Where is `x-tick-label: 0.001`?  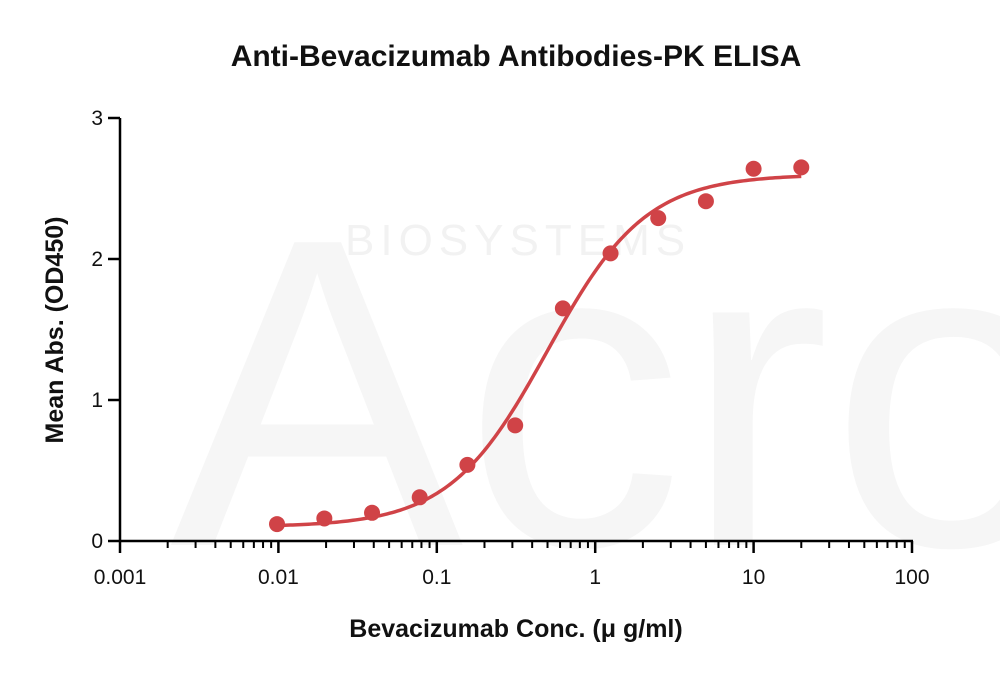 x-tick-label: 0.001 is located at coordinates (120, 577).